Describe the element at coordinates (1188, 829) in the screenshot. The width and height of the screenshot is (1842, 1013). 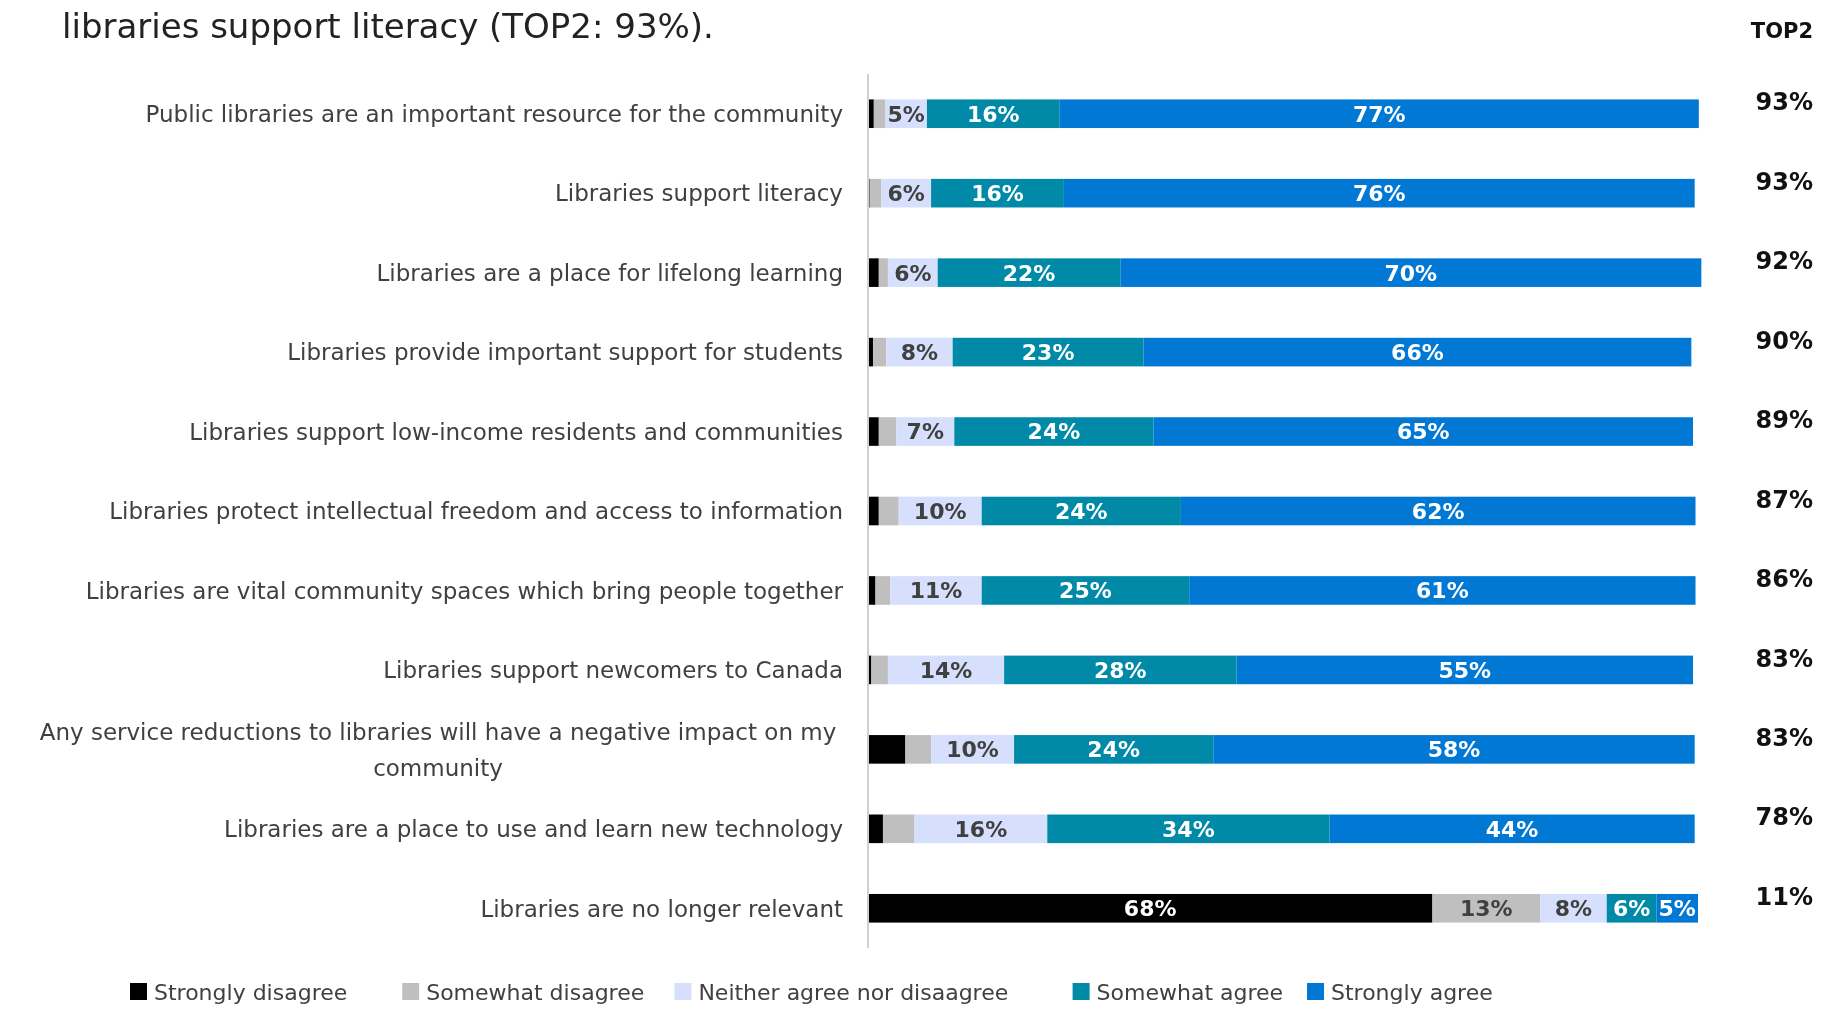
I see `data-label: 34%` at that location.